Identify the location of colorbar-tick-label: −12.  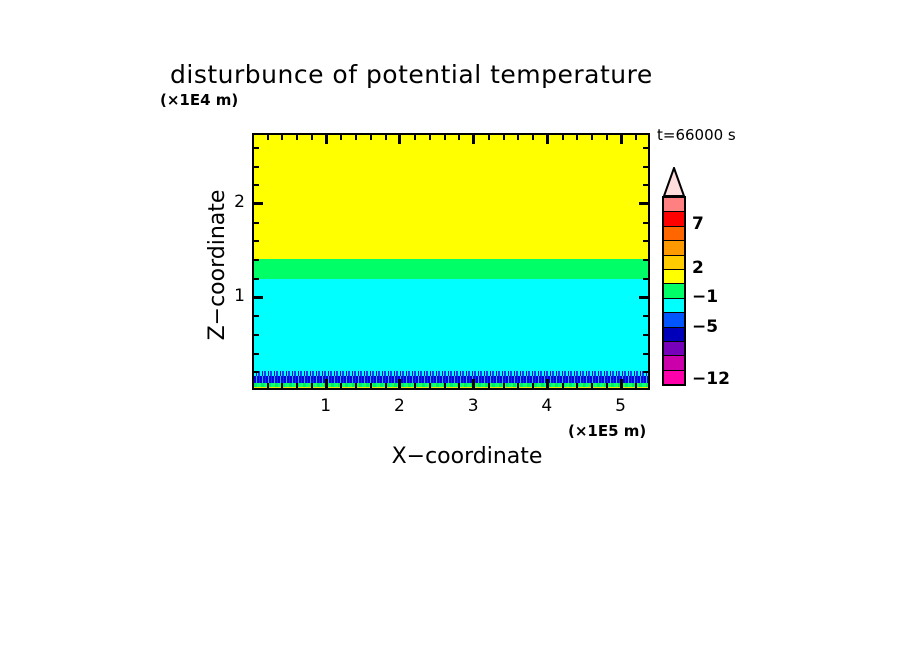
(711, 379).